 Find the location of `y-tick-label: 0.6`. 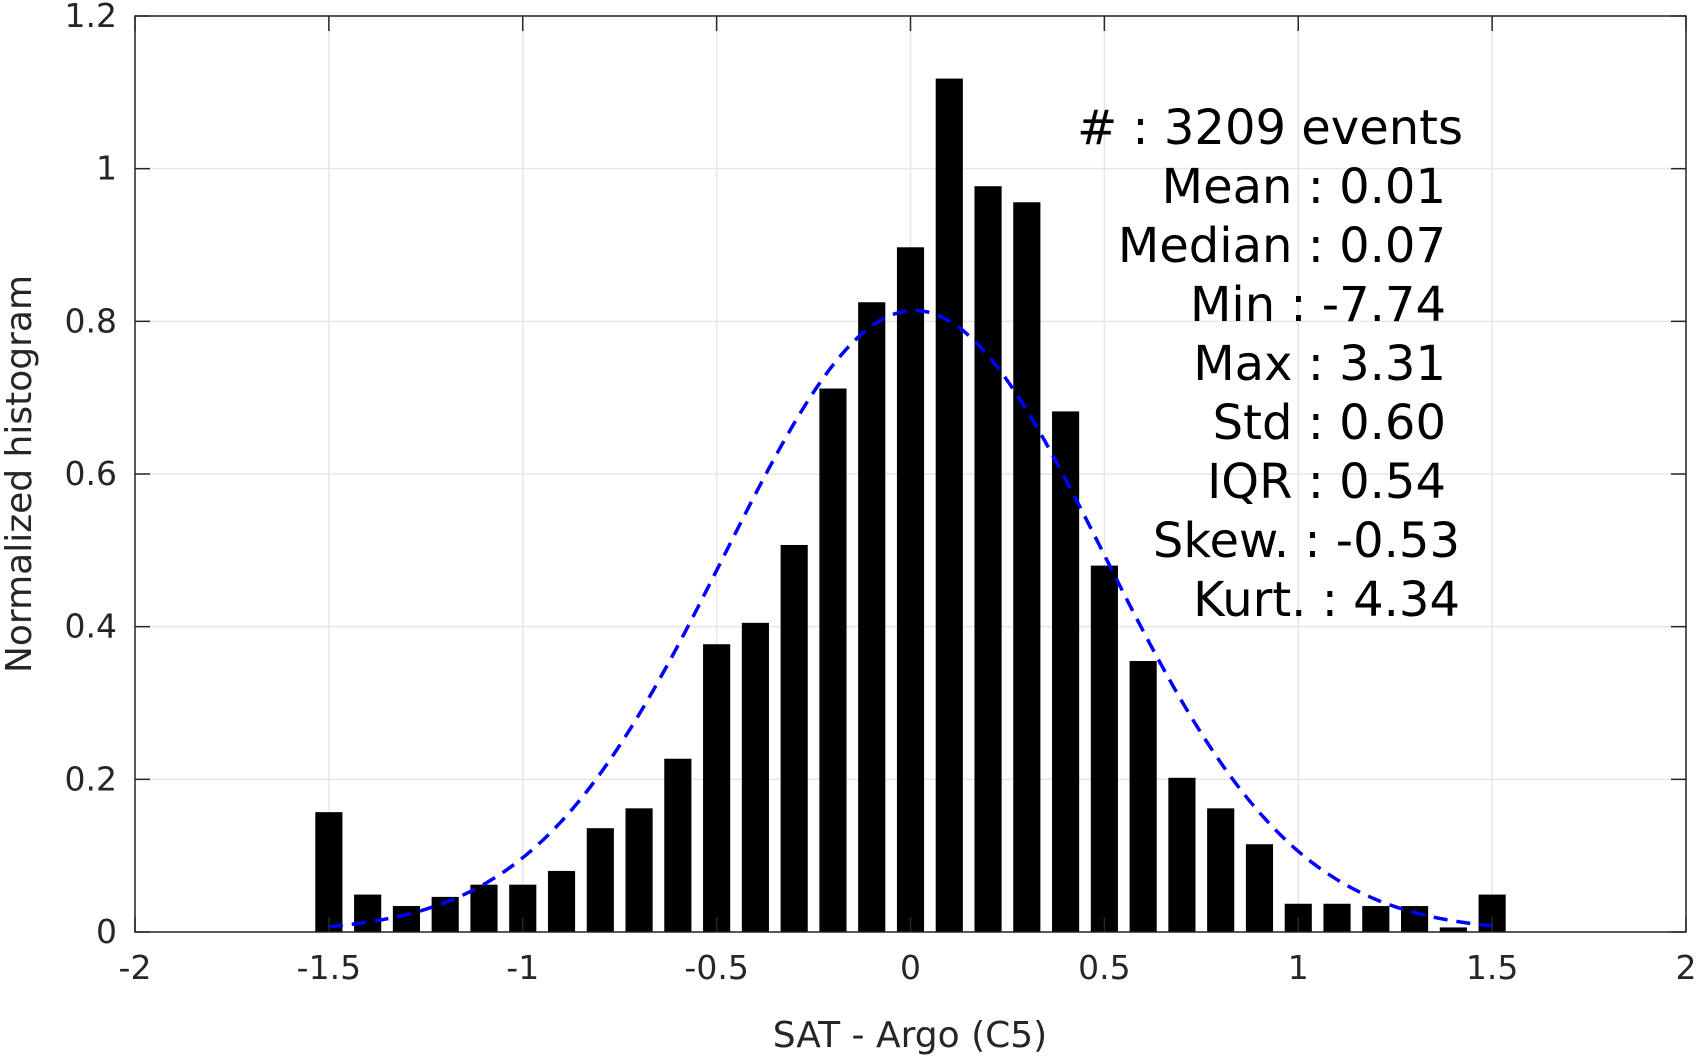

y-tick-label: 0.6 is located at coordinates (91, 473).